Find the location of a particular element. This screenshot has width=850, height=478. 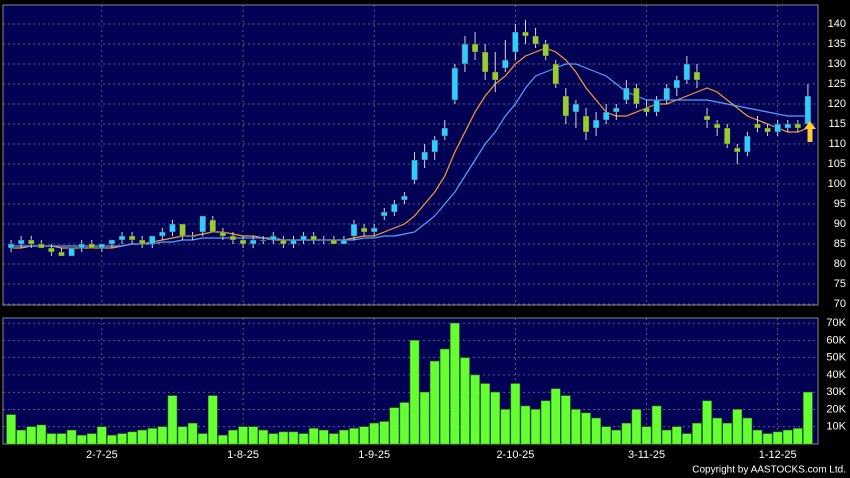

y-tick-label: 125 is located at coordinates (837, 84).